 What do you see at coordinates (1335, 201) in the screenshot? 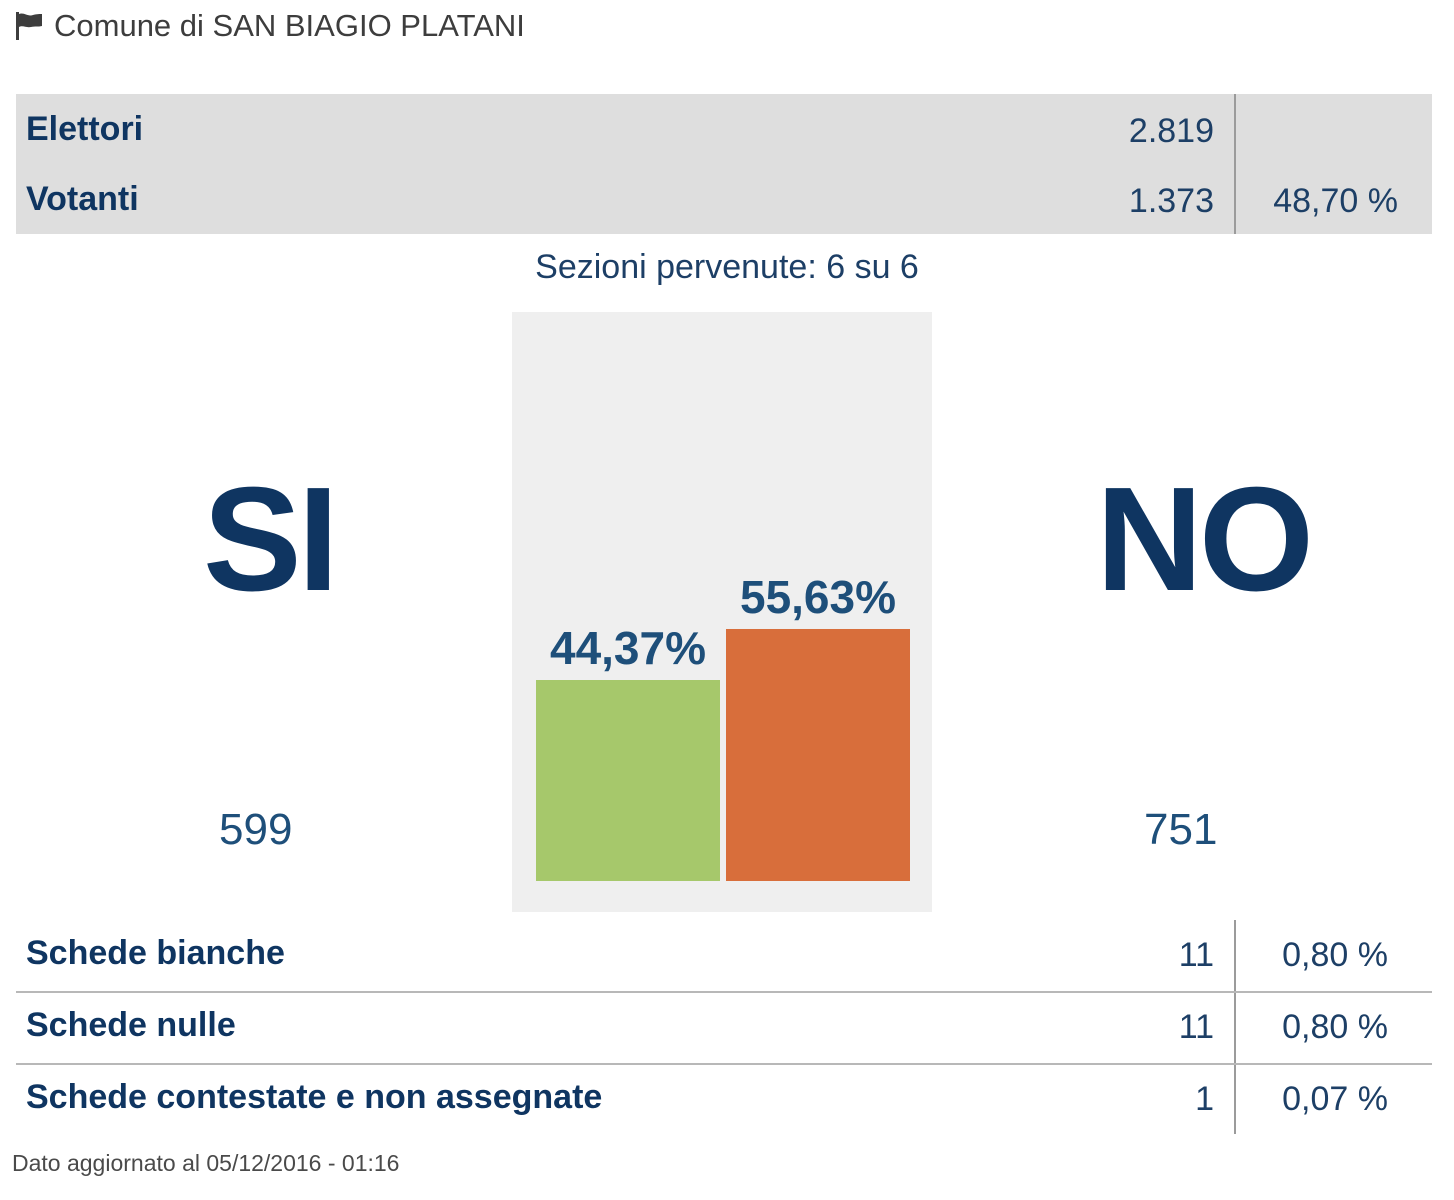
I see `votanti-percent: 48,70 %` at bounding box center [1335, 201].